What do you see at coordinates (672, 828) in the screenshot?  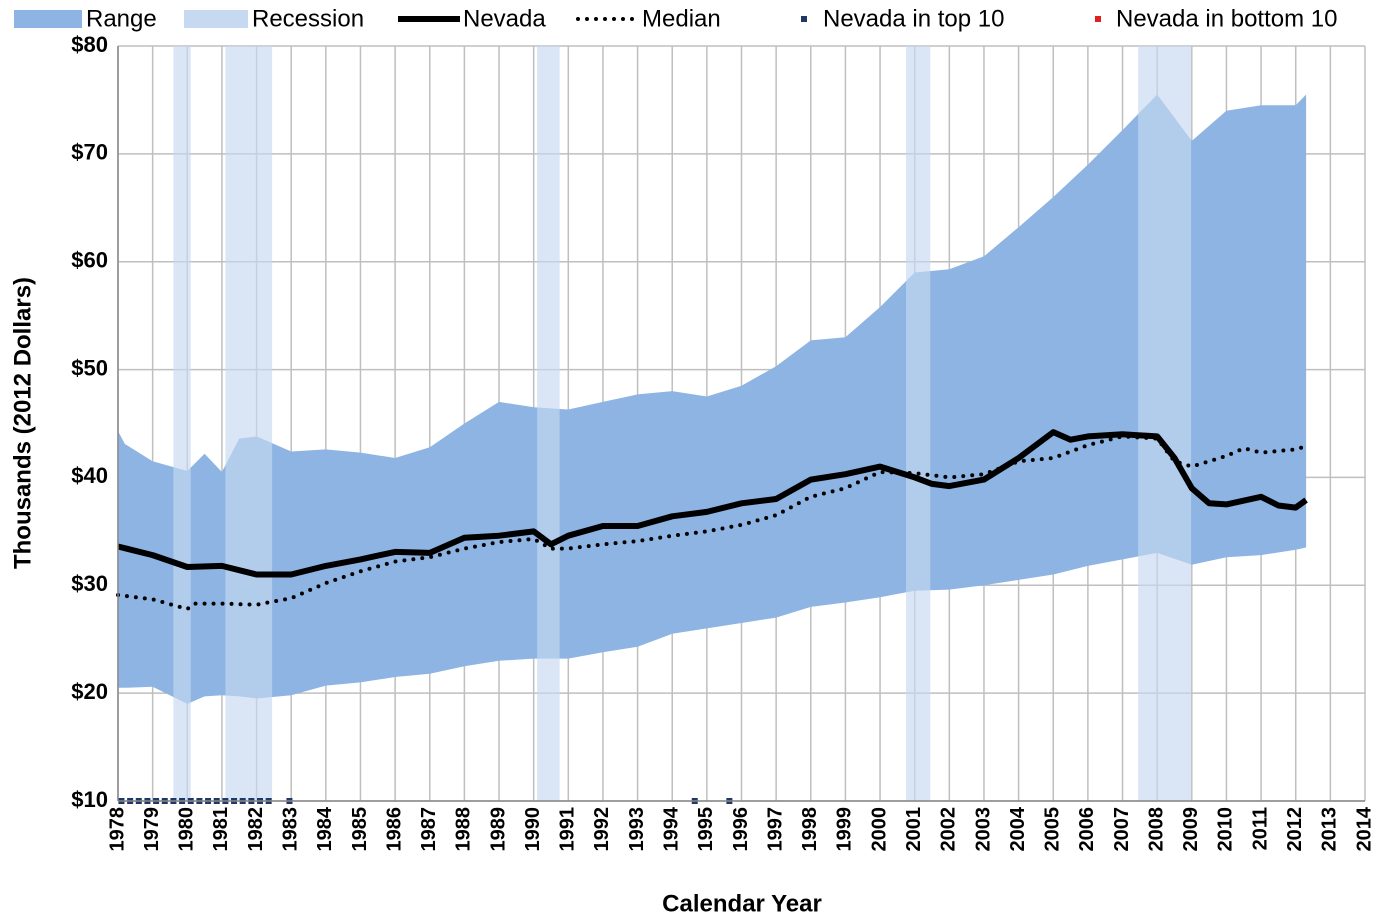 I see `x-tick-label: 1994` at bounding box center [672, 828].